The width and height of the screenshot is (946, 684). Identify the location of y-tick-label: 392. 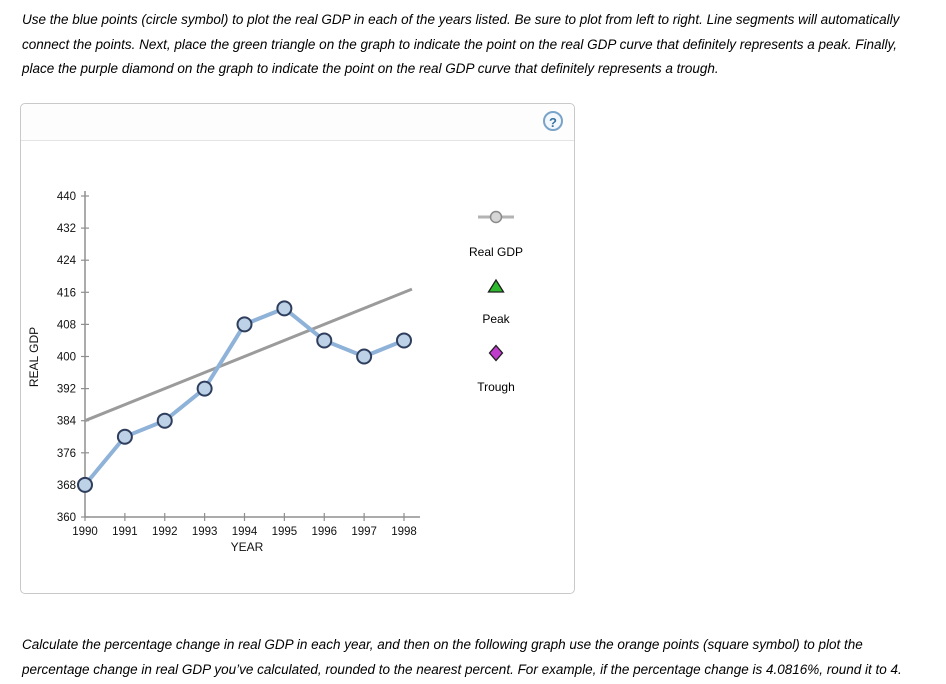
(66, 390).